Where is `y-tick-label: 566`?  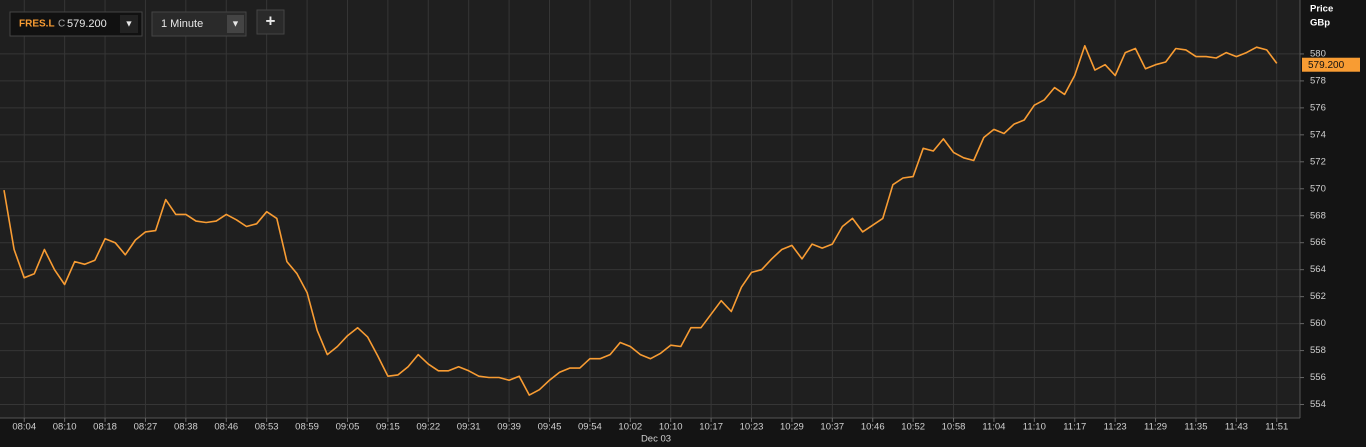 y-tick-label: 566 is located at coordinates (1318, 242).